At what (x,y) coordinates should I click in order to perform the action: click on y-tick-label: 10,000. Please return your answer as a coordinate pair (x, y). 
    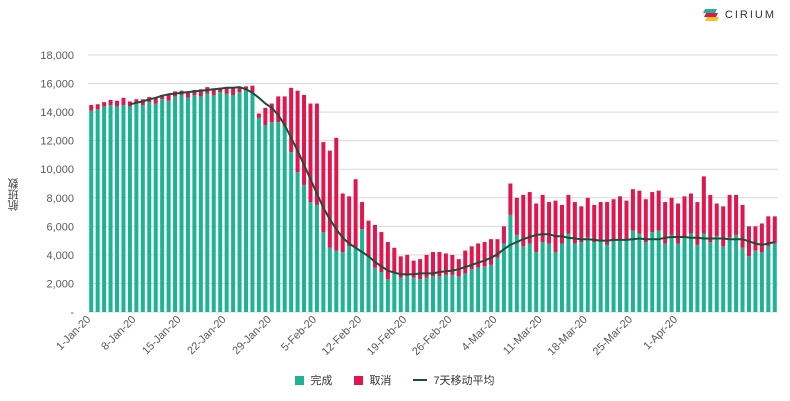
    Looking at the image, I should click on (57, 170).